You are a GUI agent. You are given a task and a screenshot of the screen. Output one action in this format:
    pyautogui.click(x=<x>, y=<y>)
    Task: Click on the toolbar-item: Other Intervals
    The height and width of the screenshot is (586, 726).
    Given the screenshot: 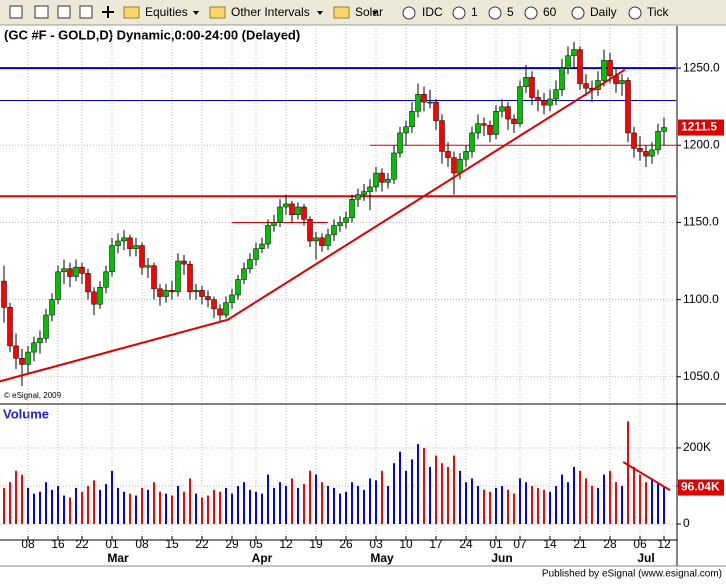 What is the action you would take?
    pyautogui.click(x=270, y=12)
    